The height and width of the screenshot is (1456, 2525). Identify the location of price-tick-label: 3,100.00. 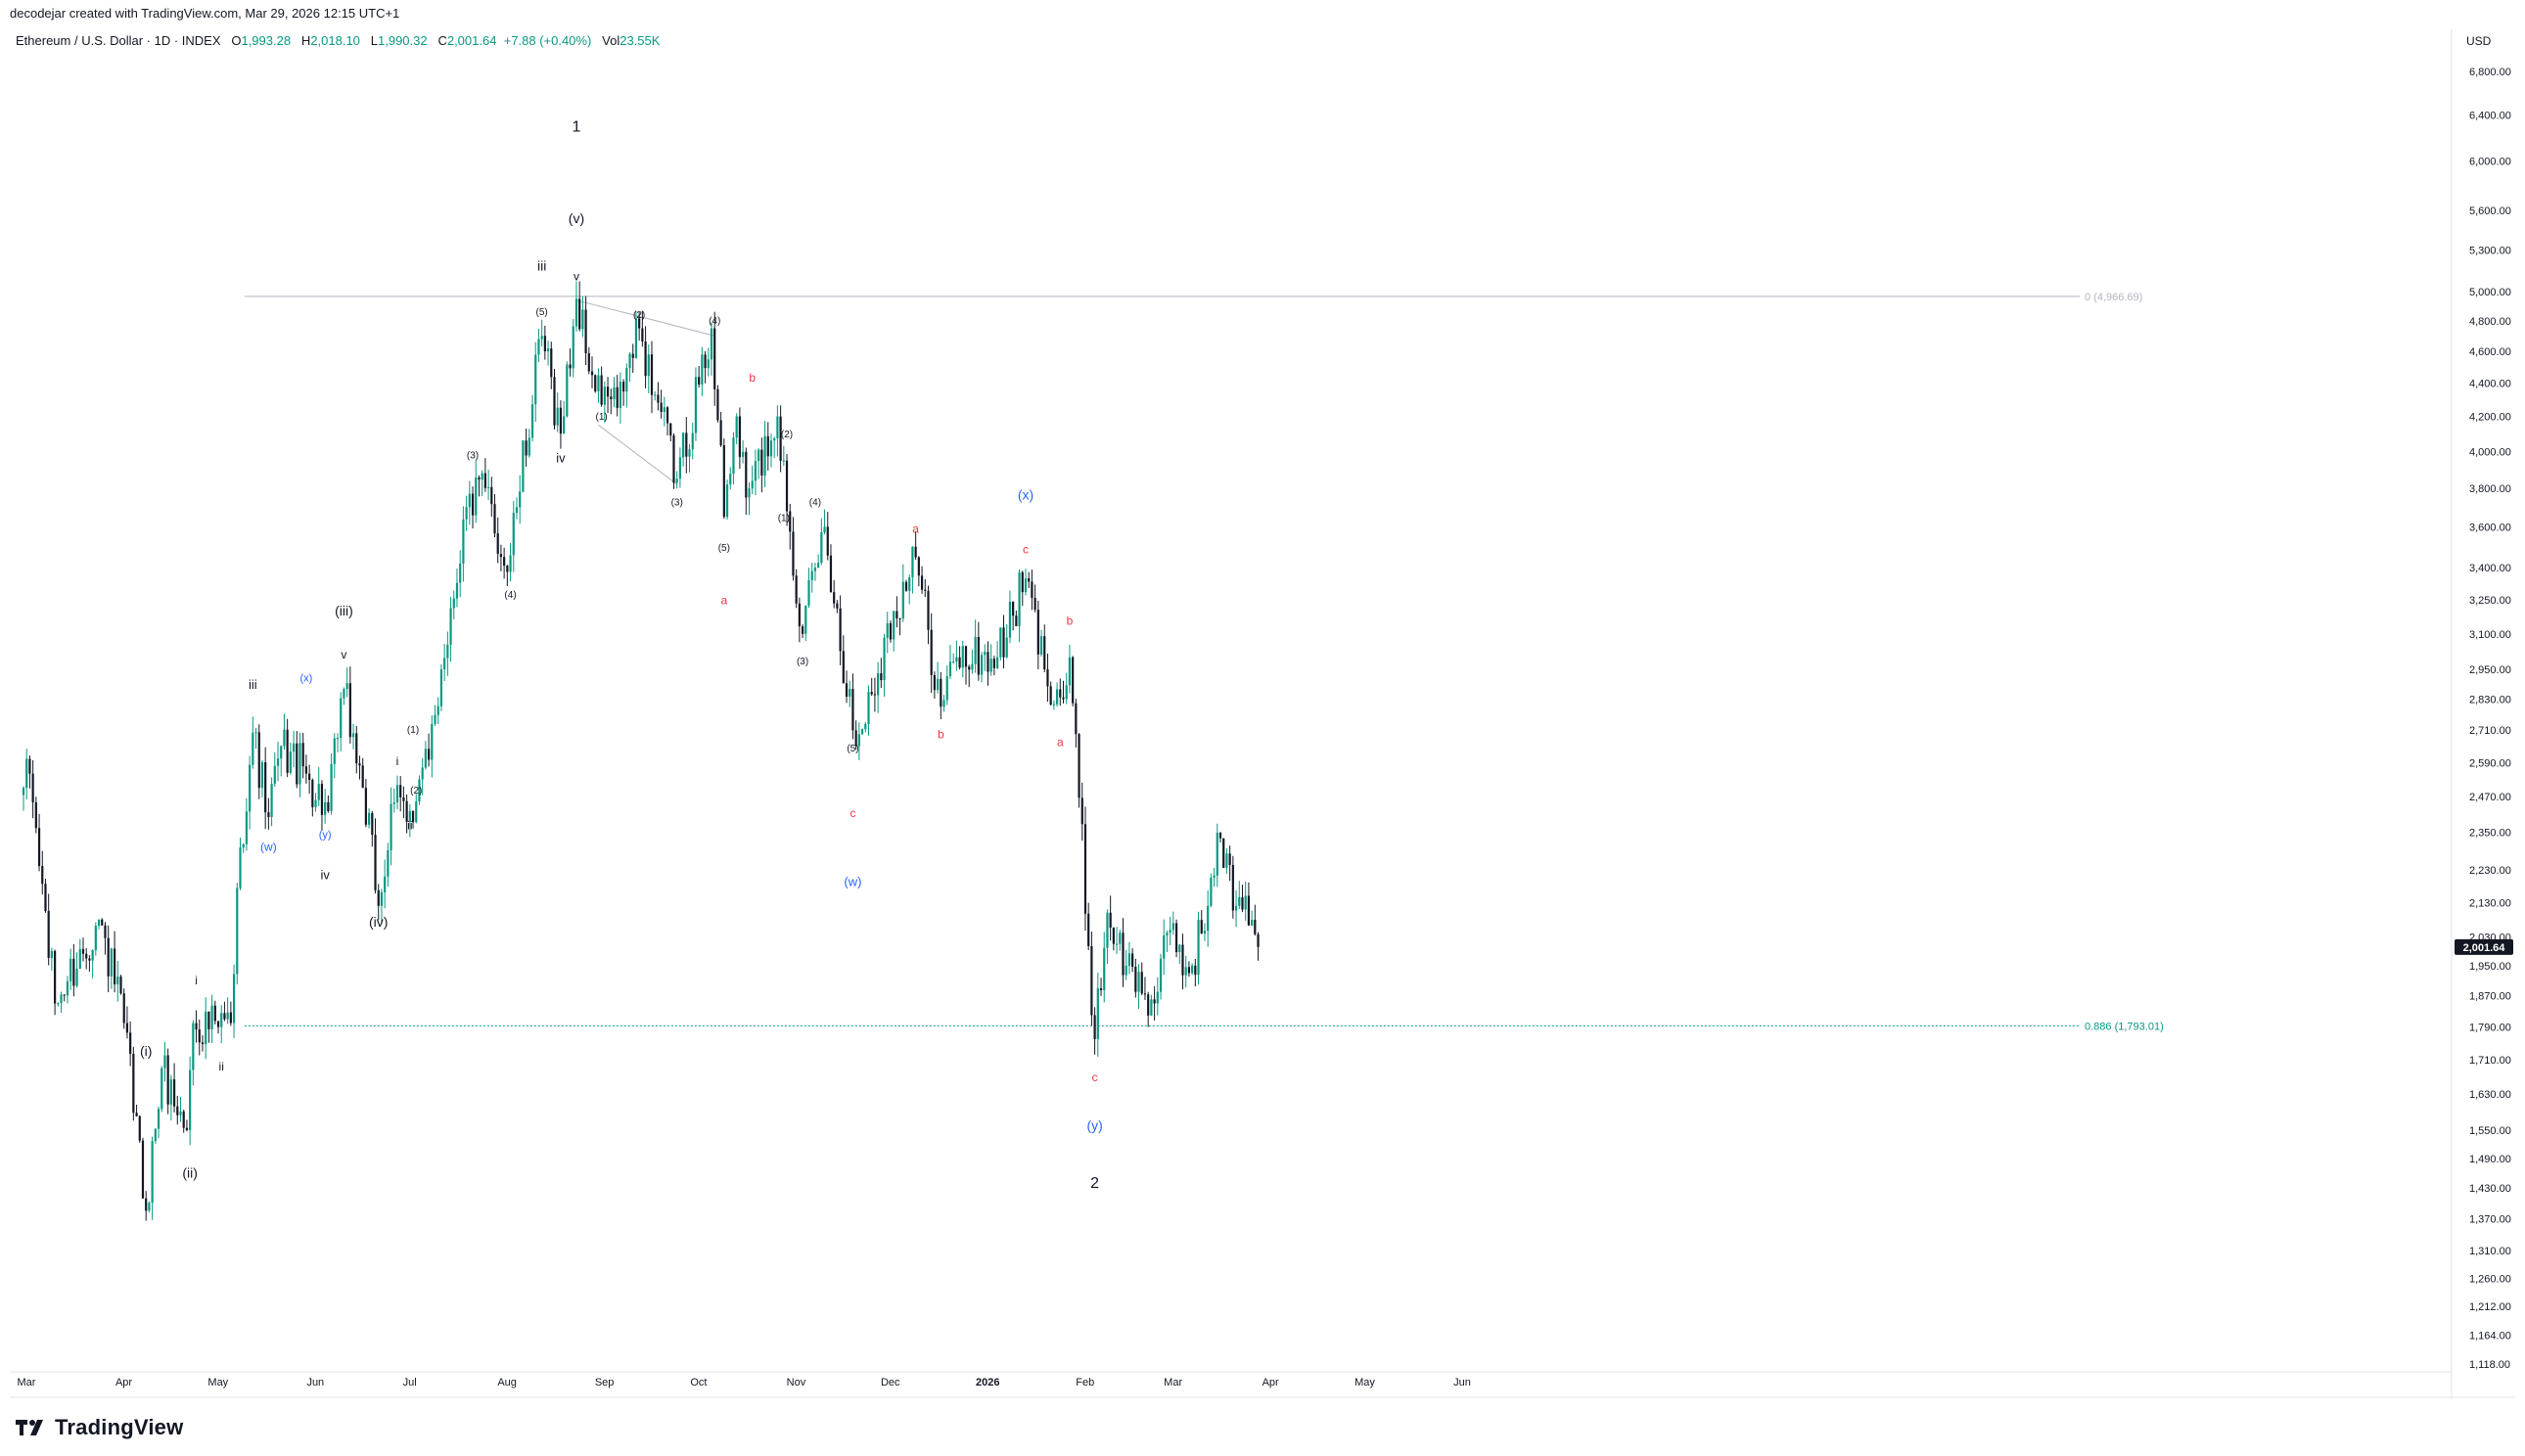
(2490, 635).